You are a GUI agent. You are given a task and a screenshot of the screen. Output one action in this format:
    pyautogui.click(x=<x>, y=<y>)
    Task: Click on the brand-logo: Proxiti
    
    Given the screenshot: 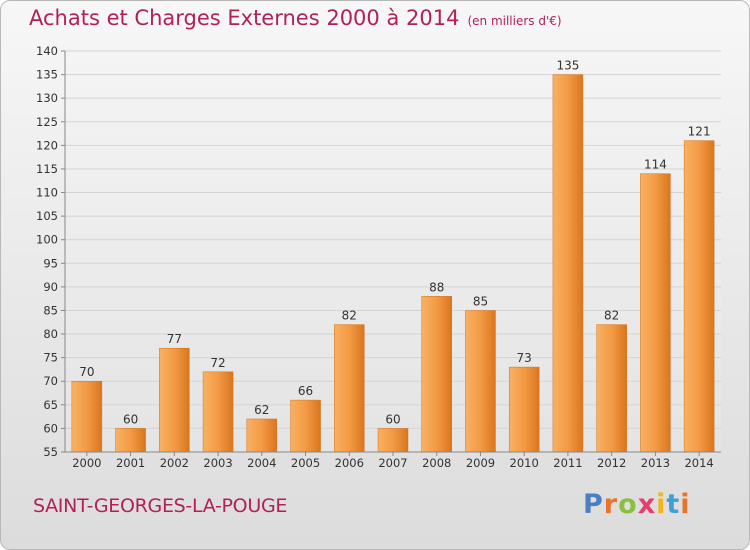 What is the action you would take?
    pyautogui.click(x=637, y=504)
    